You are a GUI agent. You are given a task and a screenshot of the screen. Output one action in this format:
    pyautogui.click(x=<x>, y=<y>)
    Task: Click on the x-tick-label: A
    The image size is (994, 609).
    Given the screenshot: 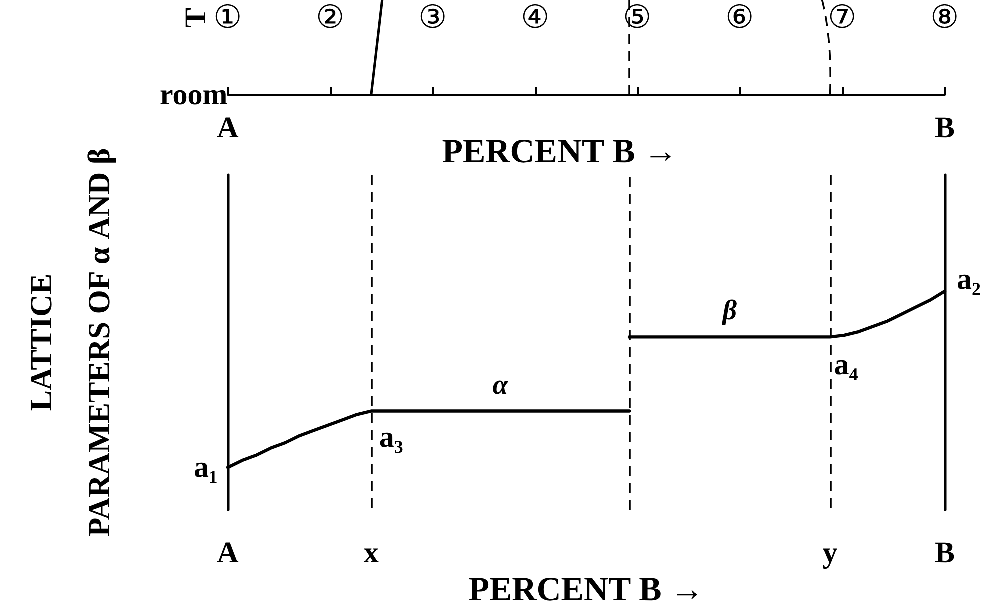 What is the action you would take?
    pyautogui.click(x=228, y=553)
    